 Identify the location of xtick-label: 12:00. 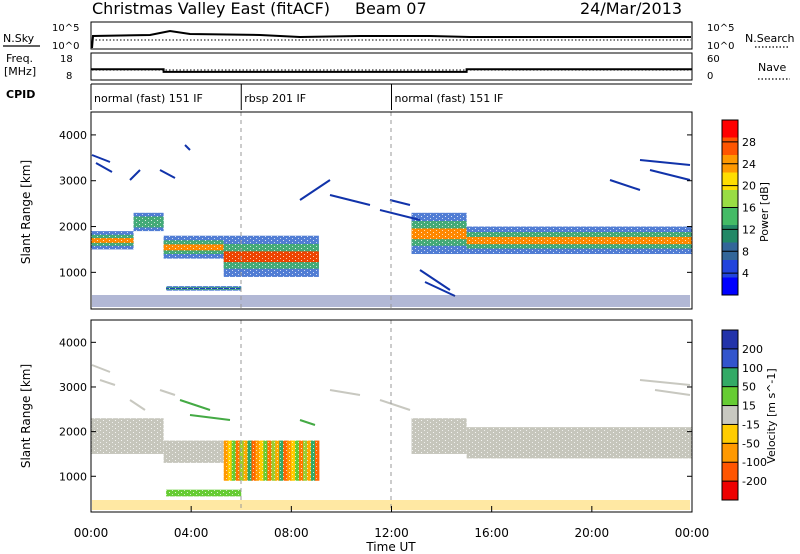
(391, 533).